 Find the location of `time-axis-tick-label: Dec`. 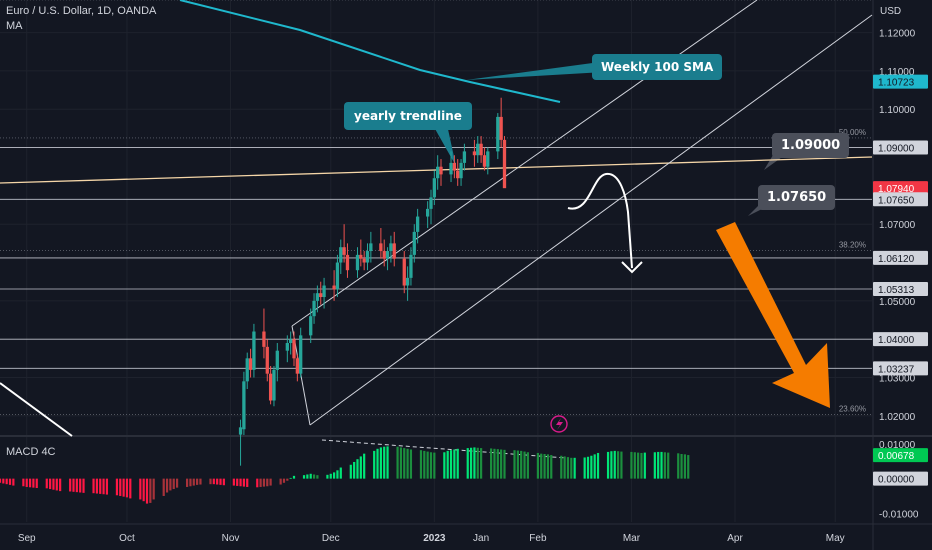

time-axis-tick-label: Dec is located at coordinates (331, 538).